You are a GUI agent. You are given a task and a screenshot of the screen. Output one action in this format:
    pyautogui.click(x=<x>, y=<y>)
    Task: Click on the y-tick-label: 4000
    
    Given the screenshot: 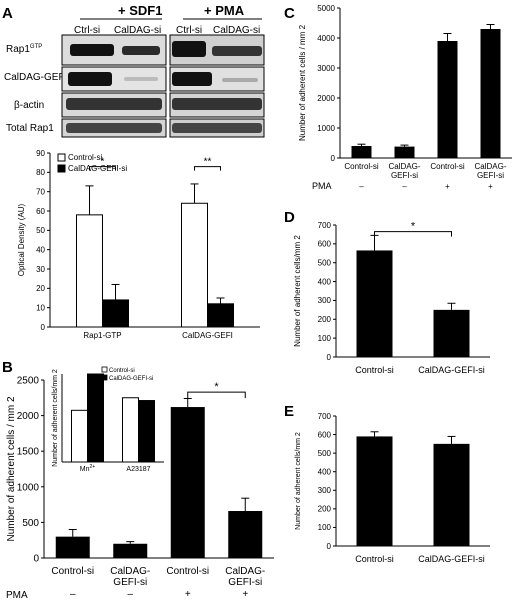 What is the action you would take?
    pyautogui.click(x=326, y=38)
    